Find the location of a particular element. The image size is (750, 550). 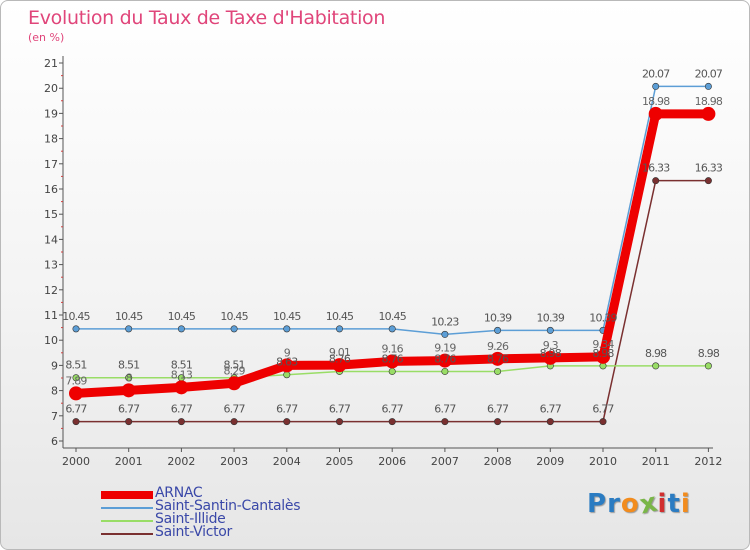

logo-letter: t is located at coordinates (674, 504).